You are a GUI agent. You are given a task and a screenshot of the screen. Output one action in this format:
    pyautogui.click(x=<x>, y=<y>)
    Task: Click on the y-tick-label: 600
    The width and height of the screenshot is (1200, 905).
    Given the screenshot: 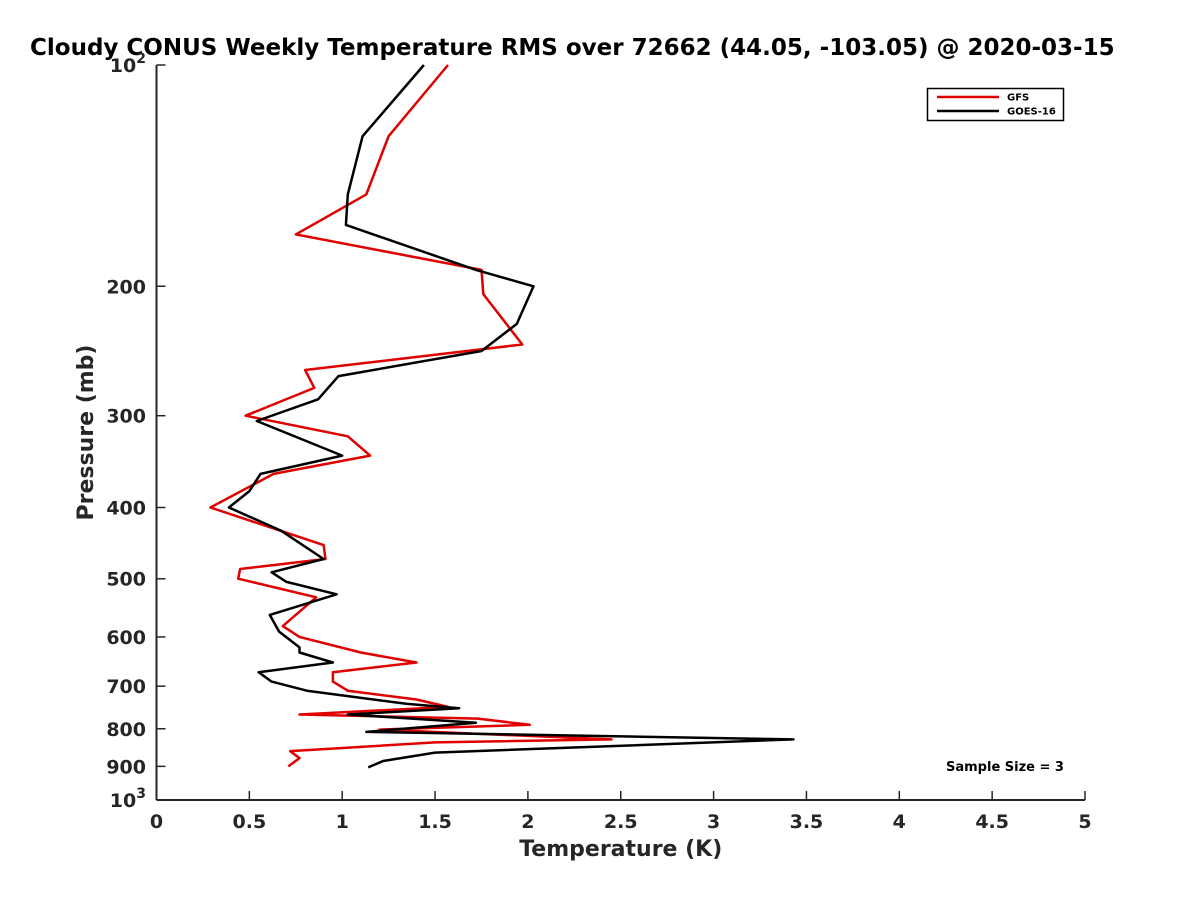 What is the action you would take?
    pyautogui.click(x=126, y=638)
    